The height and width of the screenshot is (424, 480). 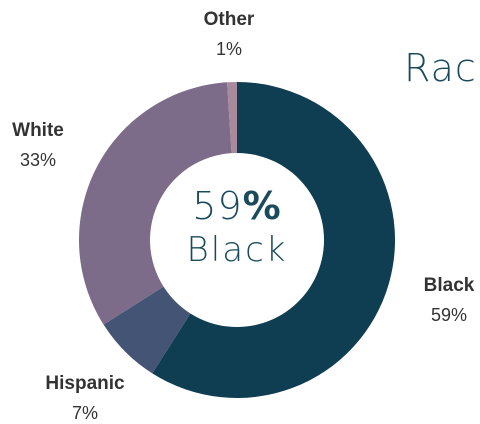 I want to click on slice-value-hispanic: 7%, so click(x=84, y=413).